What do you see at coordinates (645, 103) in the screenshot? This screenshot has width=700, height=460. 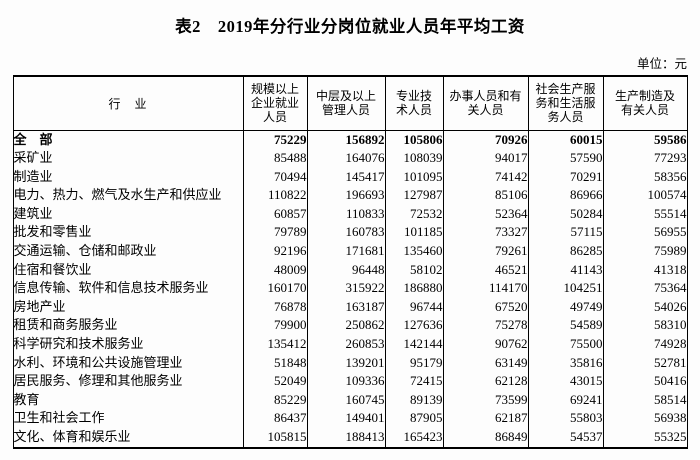 I see `column-header-production-workers: 生产制造及有关人员` at bounding box center [645, 103].